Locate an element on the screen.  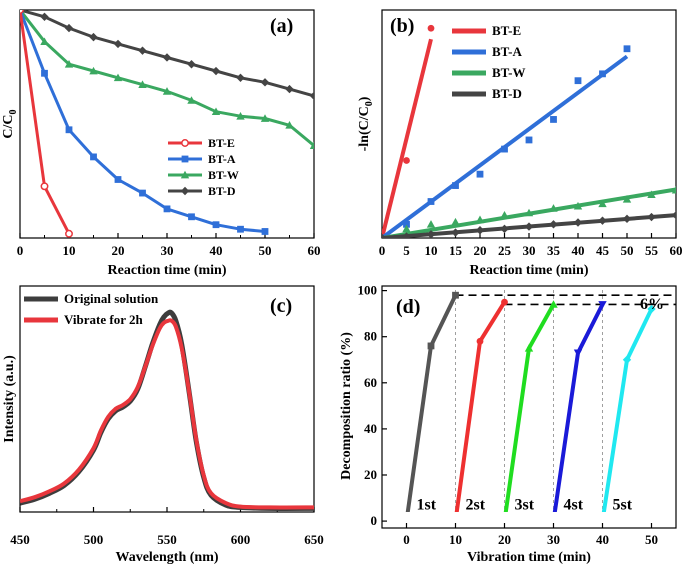
panel-d-4st-point is located at coordinates (578, 353).